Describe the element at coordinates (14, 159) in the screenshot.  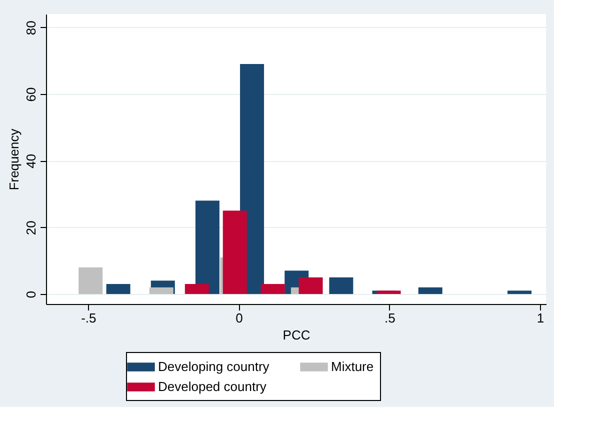
I see `y-axis-title: Frequency` at that location.